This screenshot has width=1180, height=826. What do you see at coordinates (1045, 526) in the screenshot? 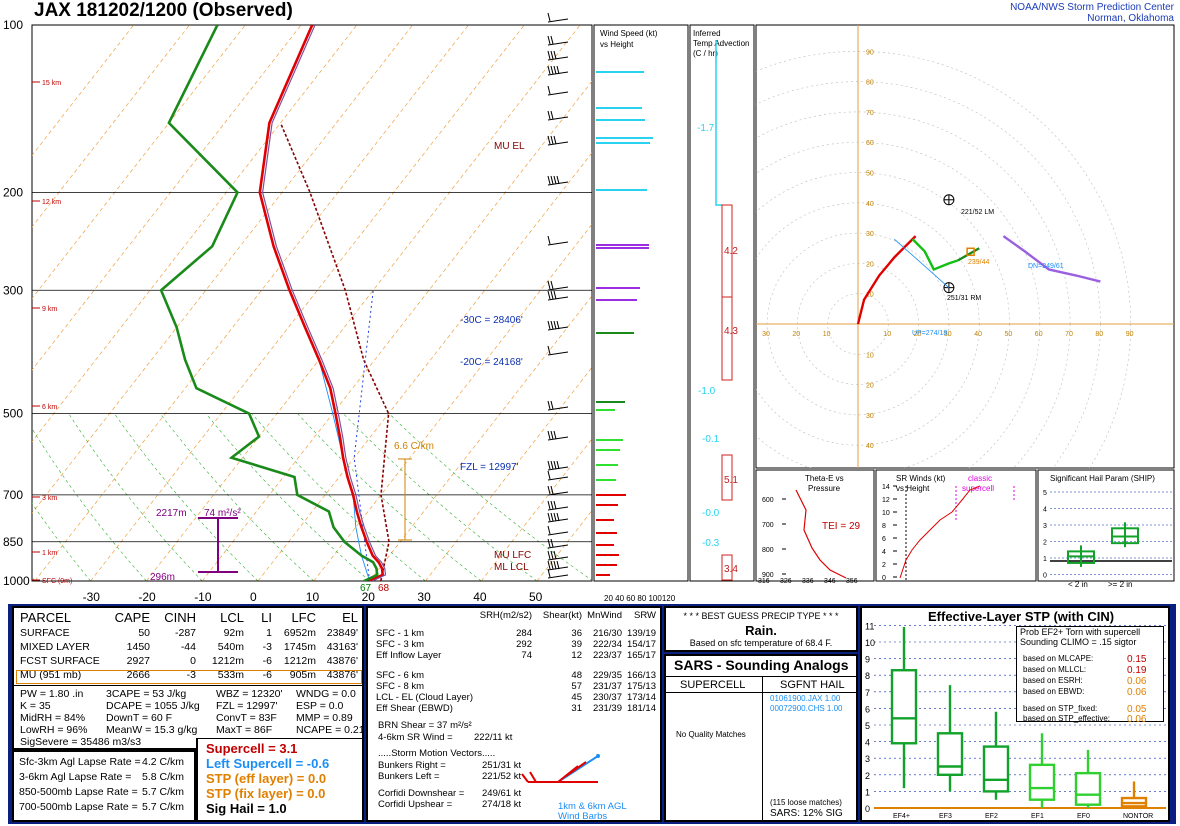
I see `ship-ylabel: 3` at bounding box center [1045, 526].